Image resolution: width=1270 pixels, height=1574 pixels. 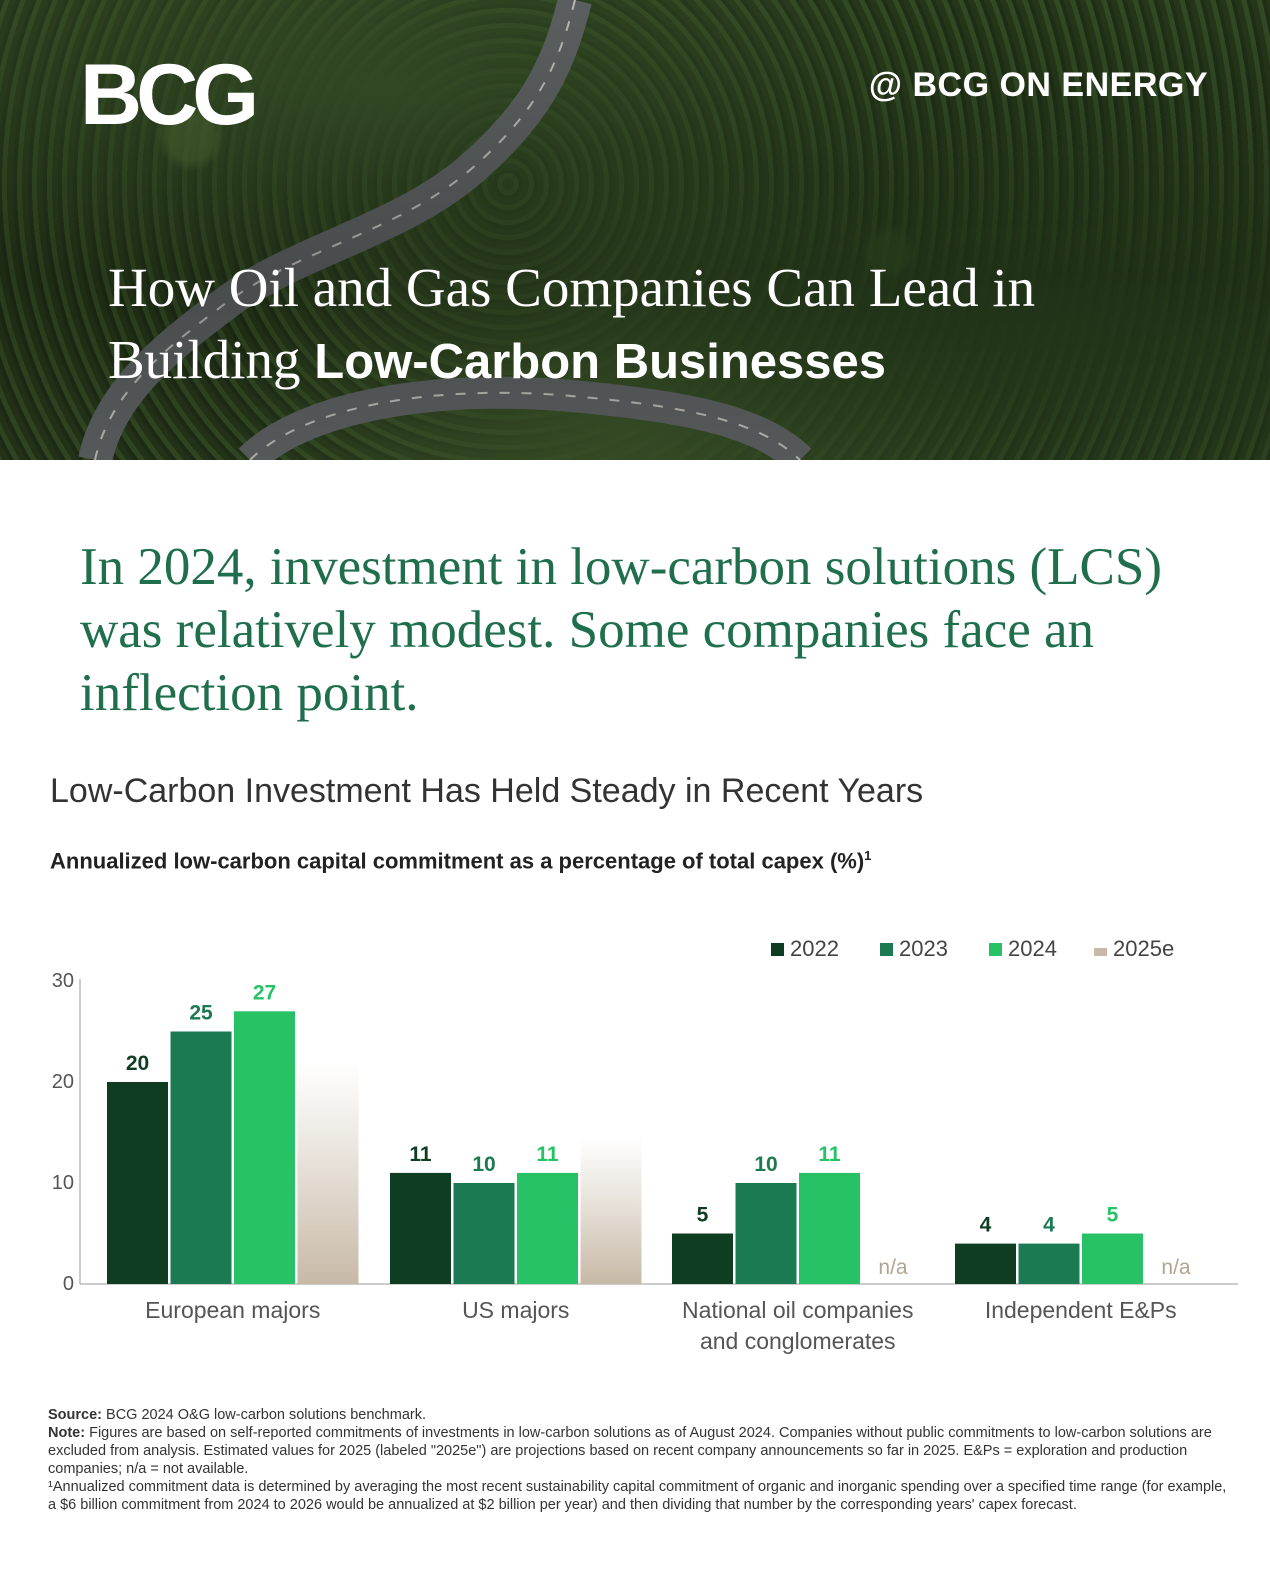 I want to click on legend-label: 2025e, so click(x=1144, y=948).